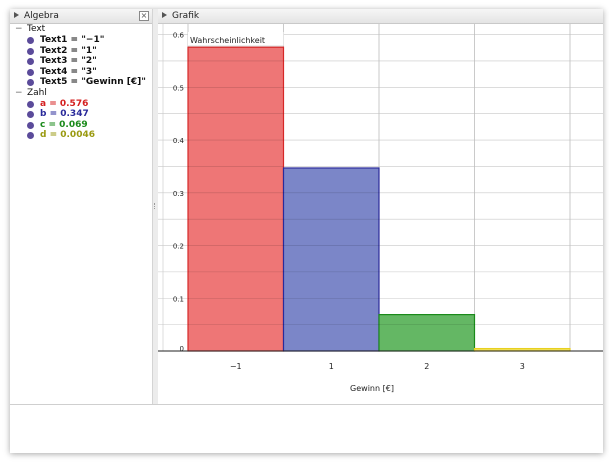  I want to click on algebra-object: b = 0.347, so click(81, 114).